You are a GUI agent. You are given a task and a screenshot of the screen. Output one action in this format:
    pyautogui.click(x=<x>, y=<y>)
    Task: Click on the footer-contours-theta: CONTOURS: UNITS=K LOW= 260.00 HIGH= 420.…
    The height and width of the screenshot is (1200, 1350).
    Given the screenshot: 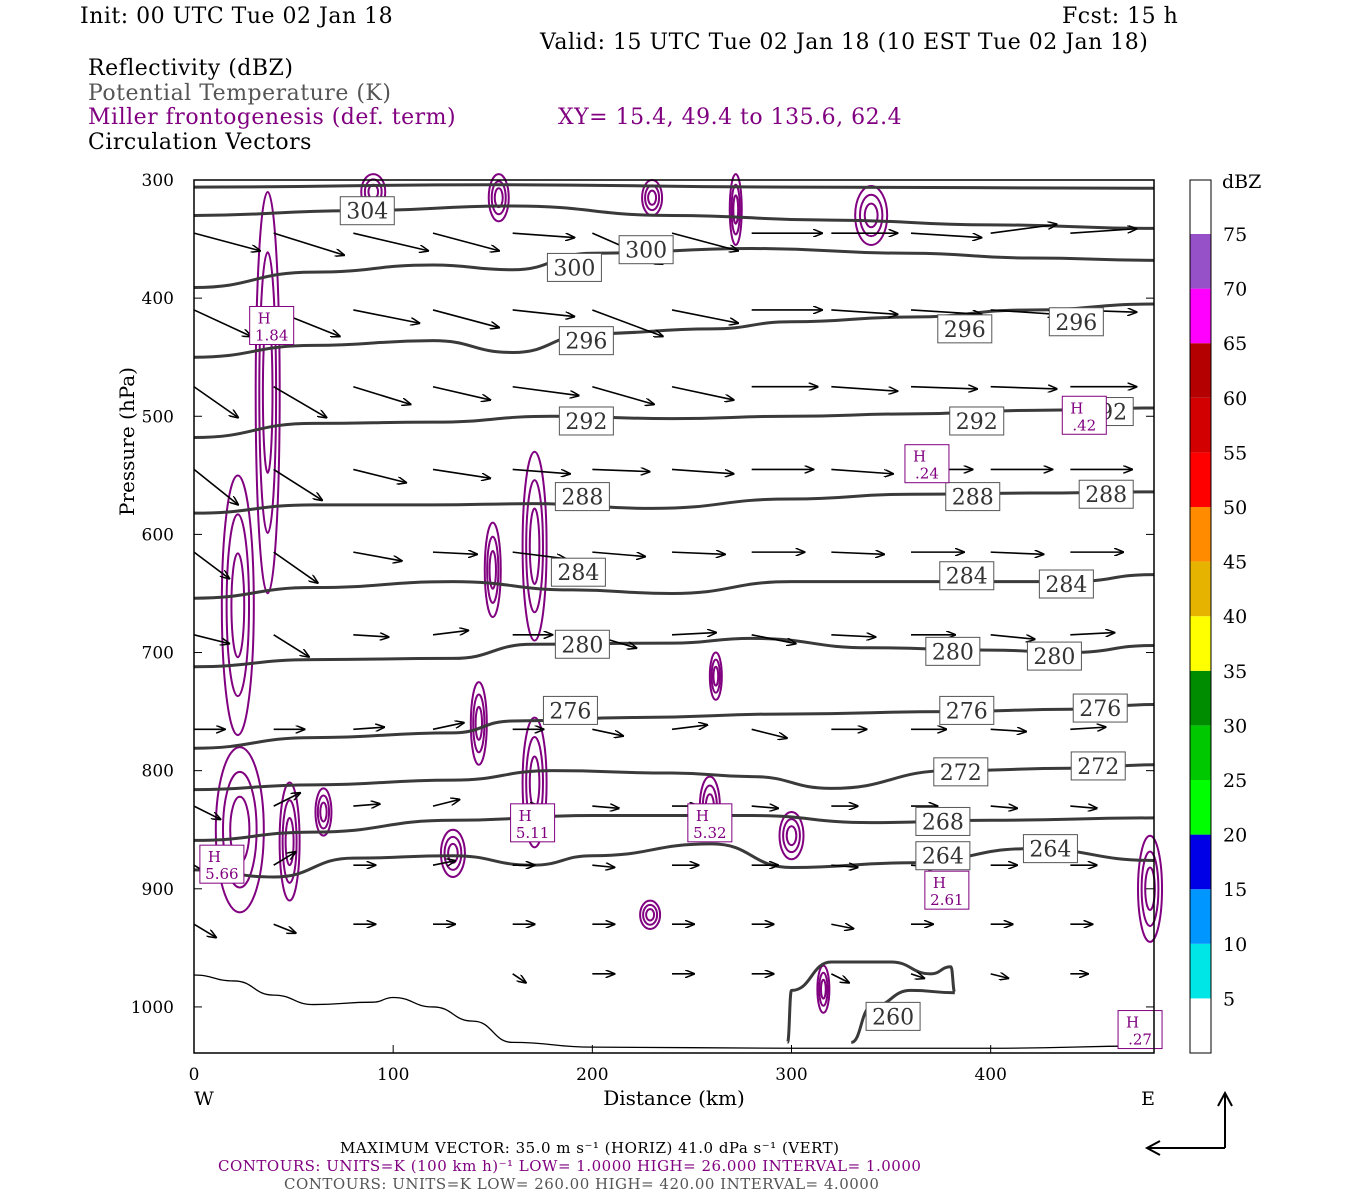 What is the action you would take?
    pyautogui.click(x=582, y=1184)
    